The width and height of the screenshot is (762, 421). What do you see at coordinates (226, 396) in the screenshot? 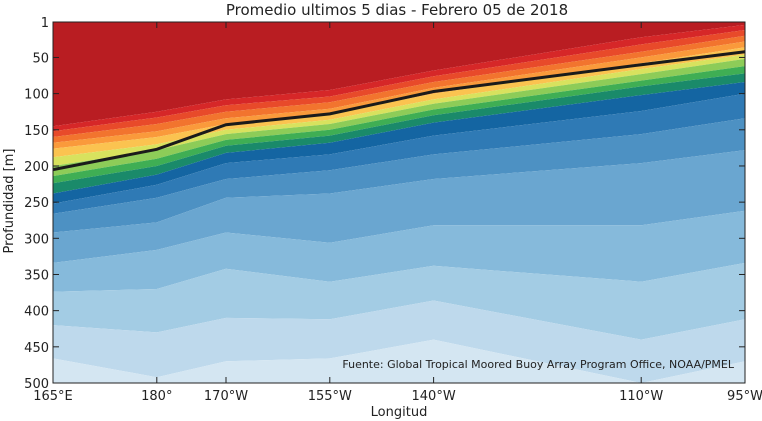
I see `x-tick-label: 170°W` at bounding box center [226, 396].